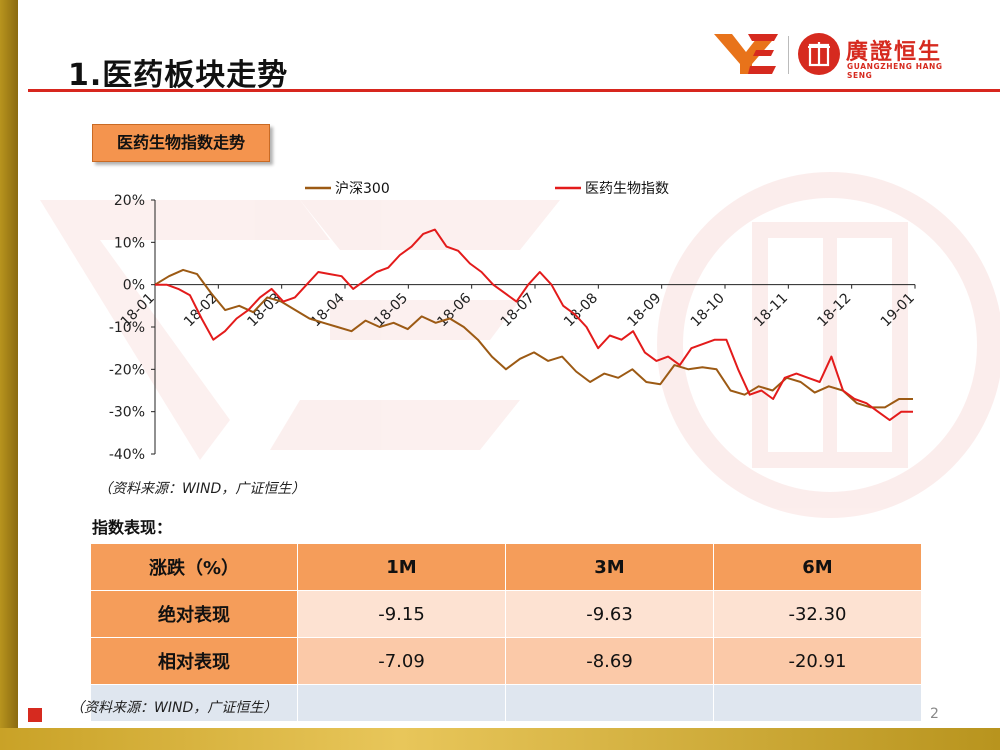 This screenshot has width=1000, height=750. I want to click on table-row: 相对表现 -7.09 -8.69 -20.91, so click(506, 661).